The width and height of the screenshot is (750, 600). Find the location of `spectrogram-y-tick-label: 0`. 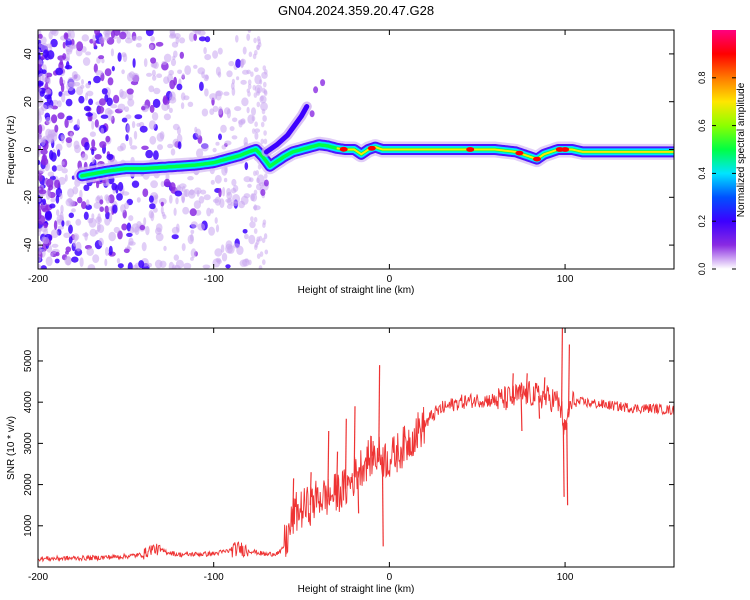

spectrogram-y-tick-label: 0 is located at coordinates (28, 149).